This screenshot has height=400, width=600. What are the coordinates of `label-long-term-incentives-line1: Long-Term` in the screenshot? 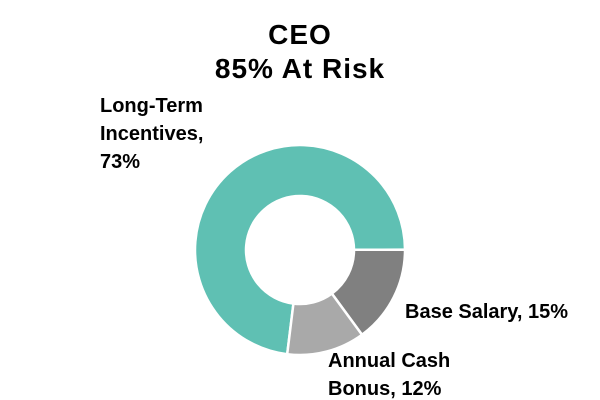 It's located at (151, 106).